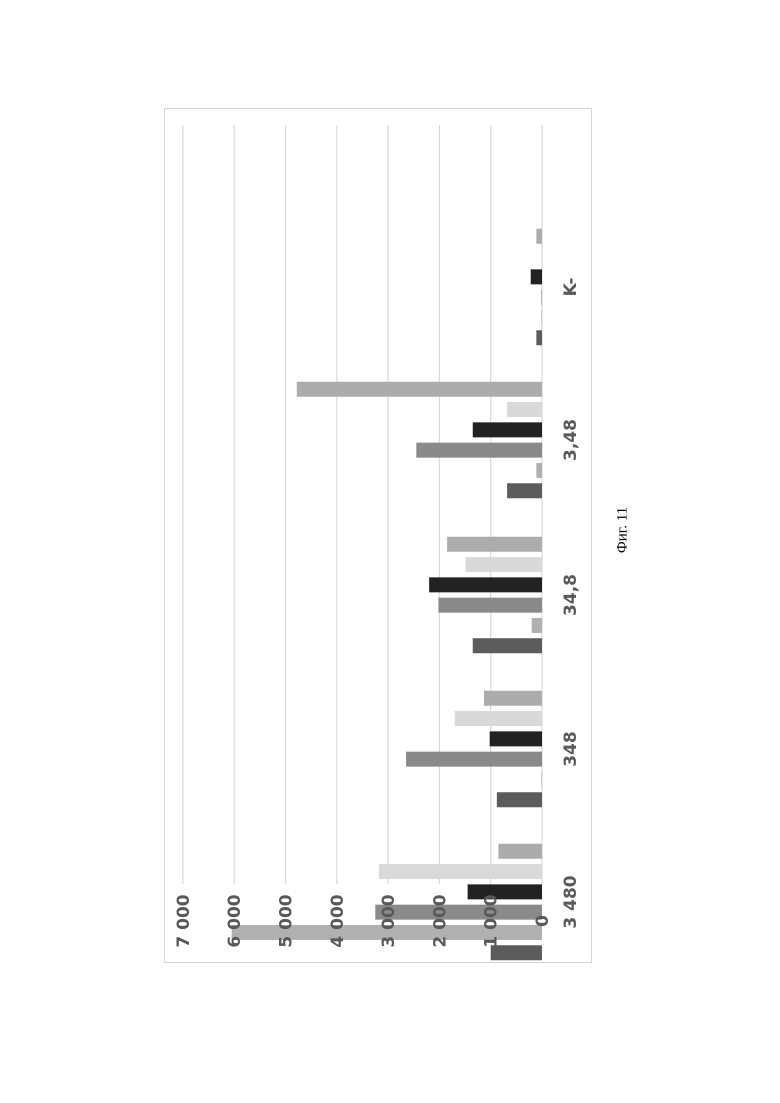  Describe the element at coordinates (571, 749) in the screenshot. I see `category-label: 348` at that location.